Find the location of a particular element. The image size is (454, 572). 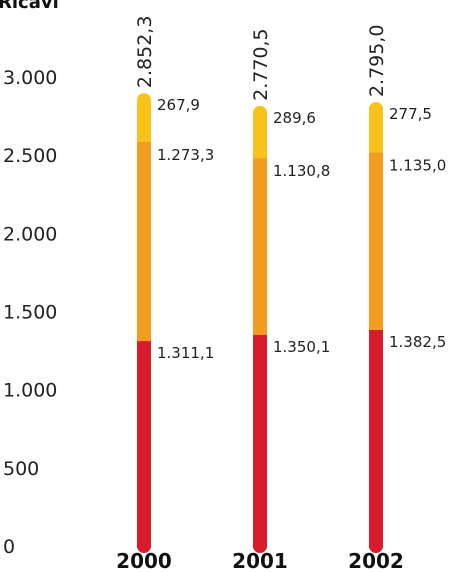

segment-label: 1.273,3 is located at coordinates (185, 155).